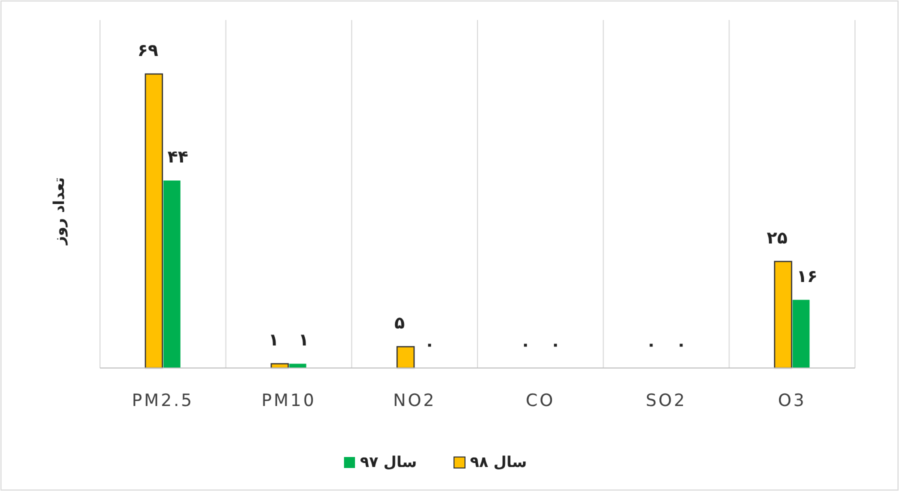  Describe the element at coordinates (59, 211) in the screenshot. I see `y-axis-title: تعداد روز` at that location.